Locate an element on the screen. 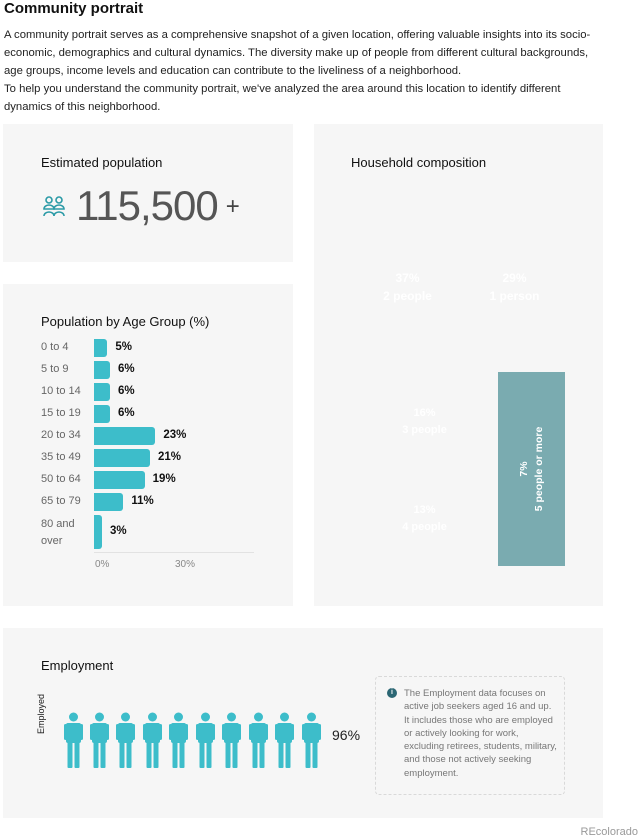 The width and height of the screenshot is (640, 839). age-group-label: 0 to 4 is located at coordinates (55, 347).